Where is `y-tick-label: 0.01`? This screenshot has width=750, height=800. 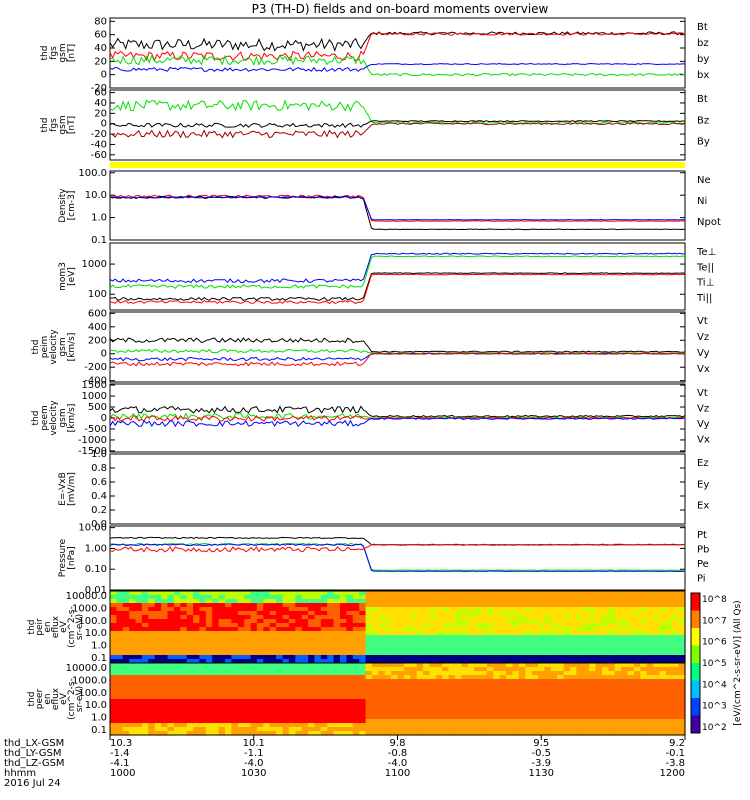 y-tick-label: 0.01 is located at coordinates (96, 590).